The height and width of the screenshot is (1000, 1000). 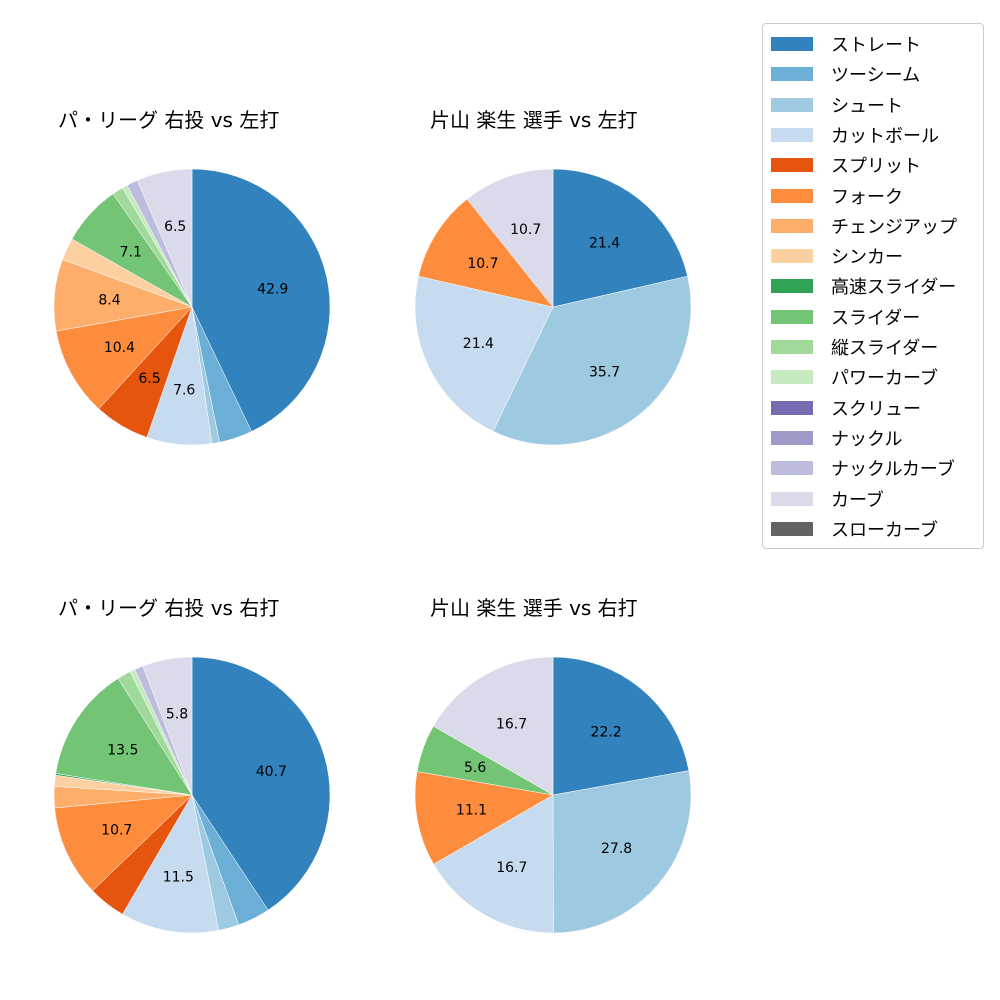 I want to click on legend-item: シュート, so click(x=837, y=105).